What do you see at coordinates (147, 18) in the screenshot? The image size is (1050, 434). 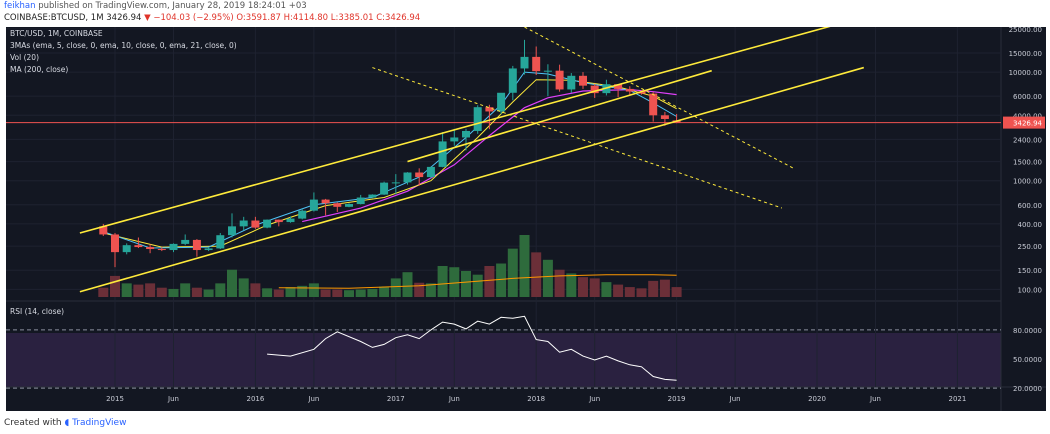 I see `down-arrow-icon: ▼` at bounding box center [147, 18].